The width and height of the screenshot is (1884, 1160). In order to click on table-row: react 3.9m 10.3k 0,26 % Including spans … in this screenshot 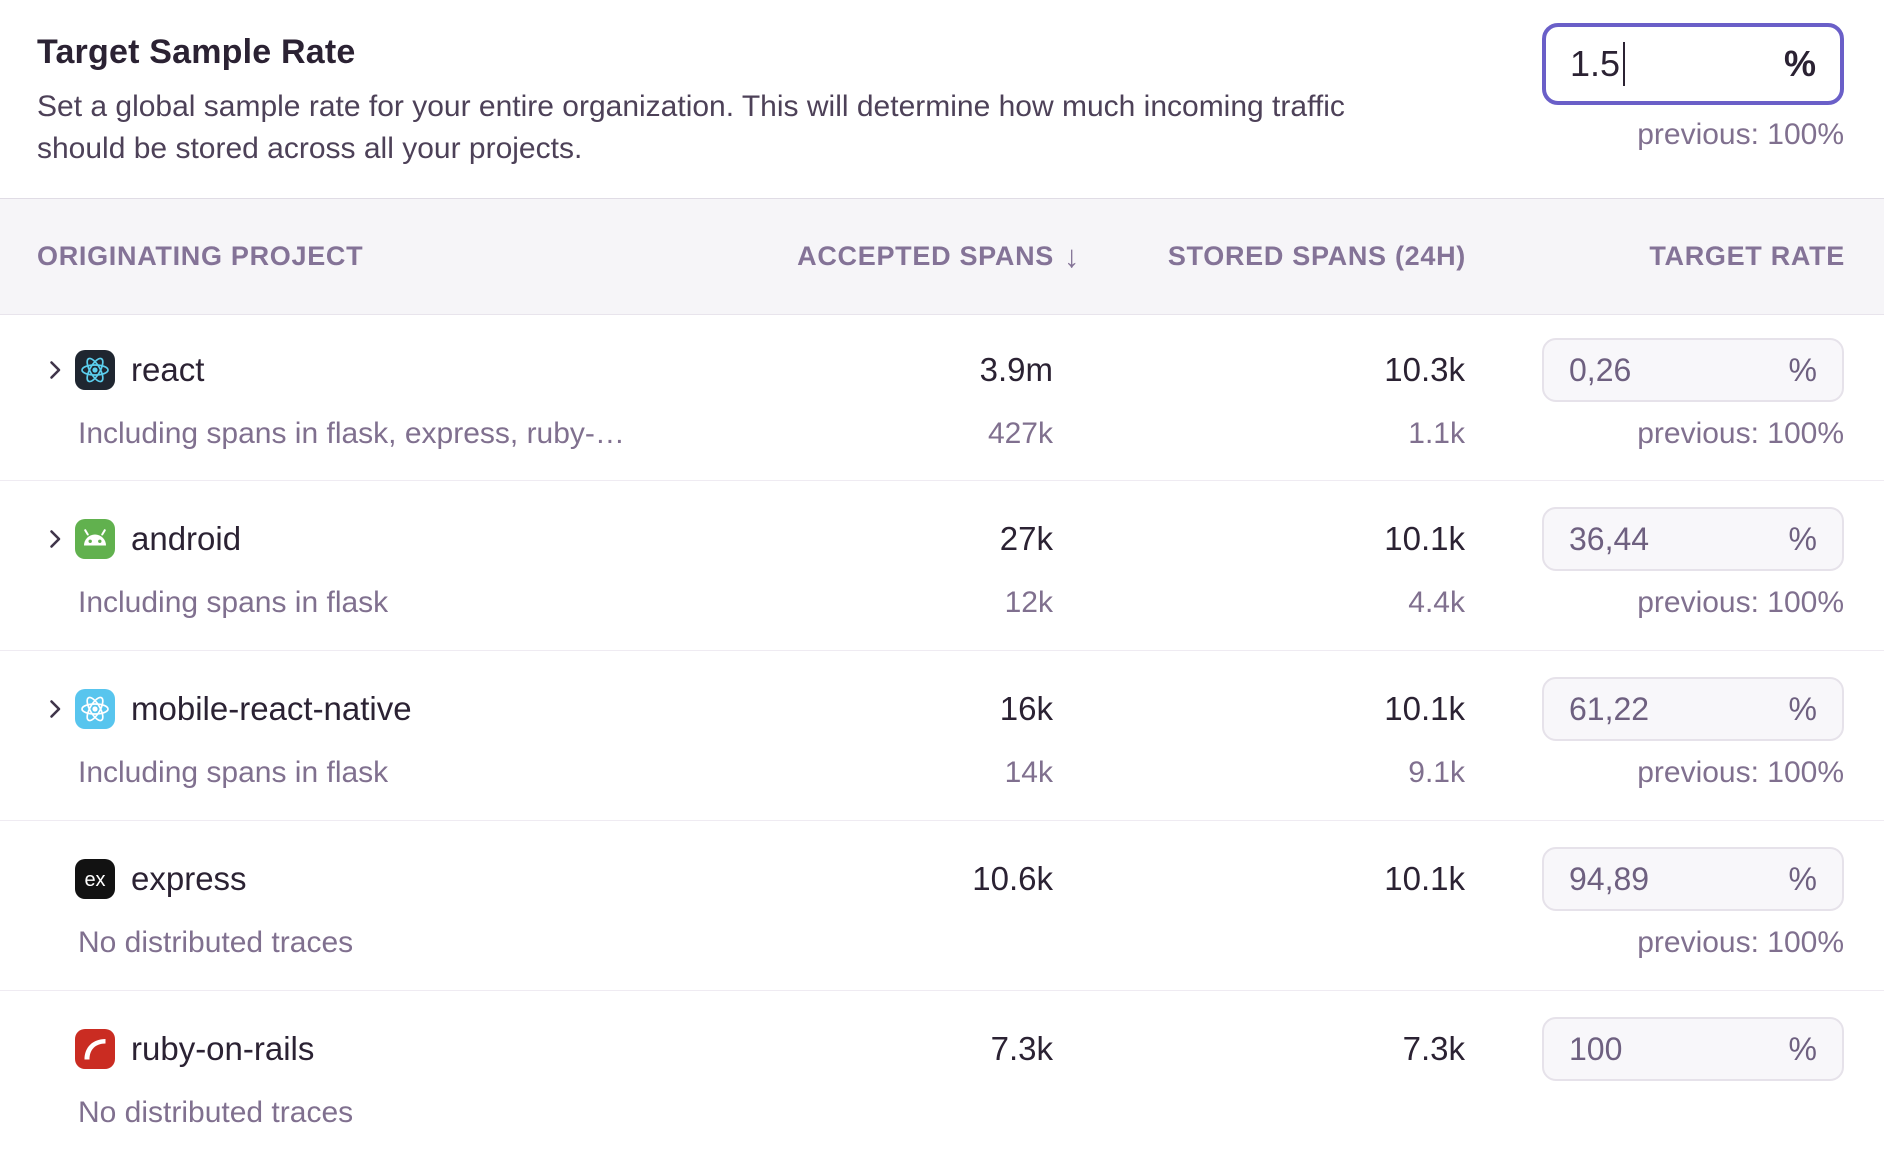, I will do `click(942, 397)`.